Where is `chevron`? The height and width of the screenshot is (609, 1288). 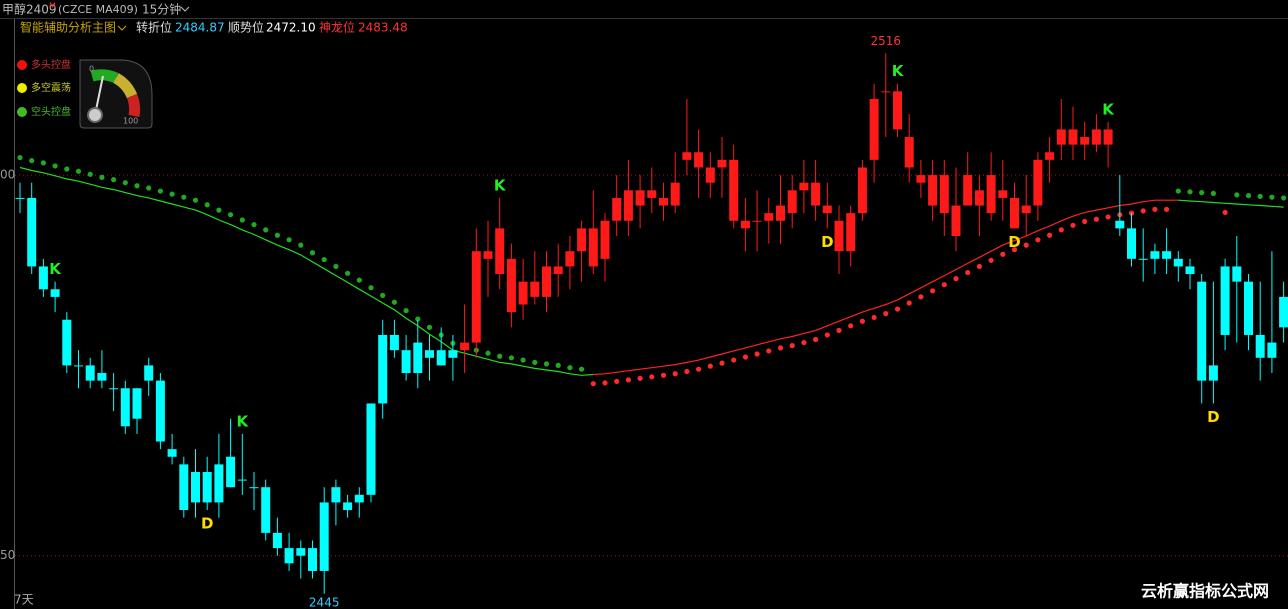
chevron is located at coordinates (122, 28).